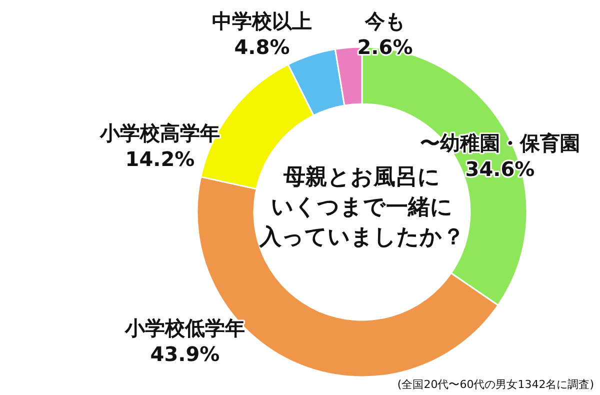 The width and height of the screenshot is (600, 395). What do you see at coordinates (160, 159) in the screenshot?
I see `data-label: 14.2%` at bounding box center [160, 159].